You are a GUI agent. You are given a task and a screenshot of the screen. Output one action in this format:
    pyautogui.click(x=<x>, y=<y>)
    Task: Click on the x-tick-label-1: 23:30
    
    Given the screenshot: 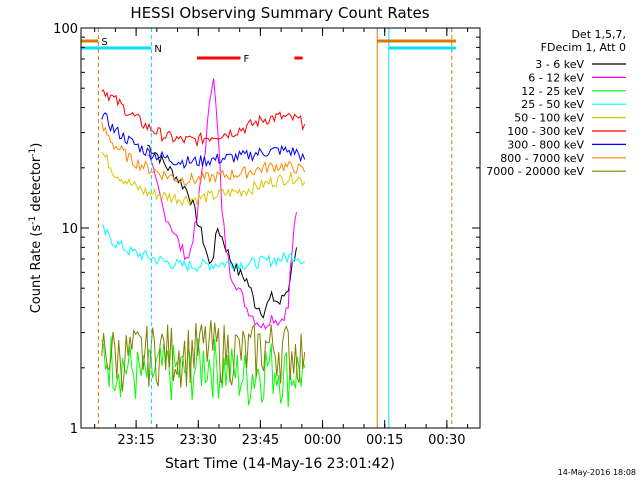 What is the action you would take?
    pyautogui.click(x=198, y=440)
    